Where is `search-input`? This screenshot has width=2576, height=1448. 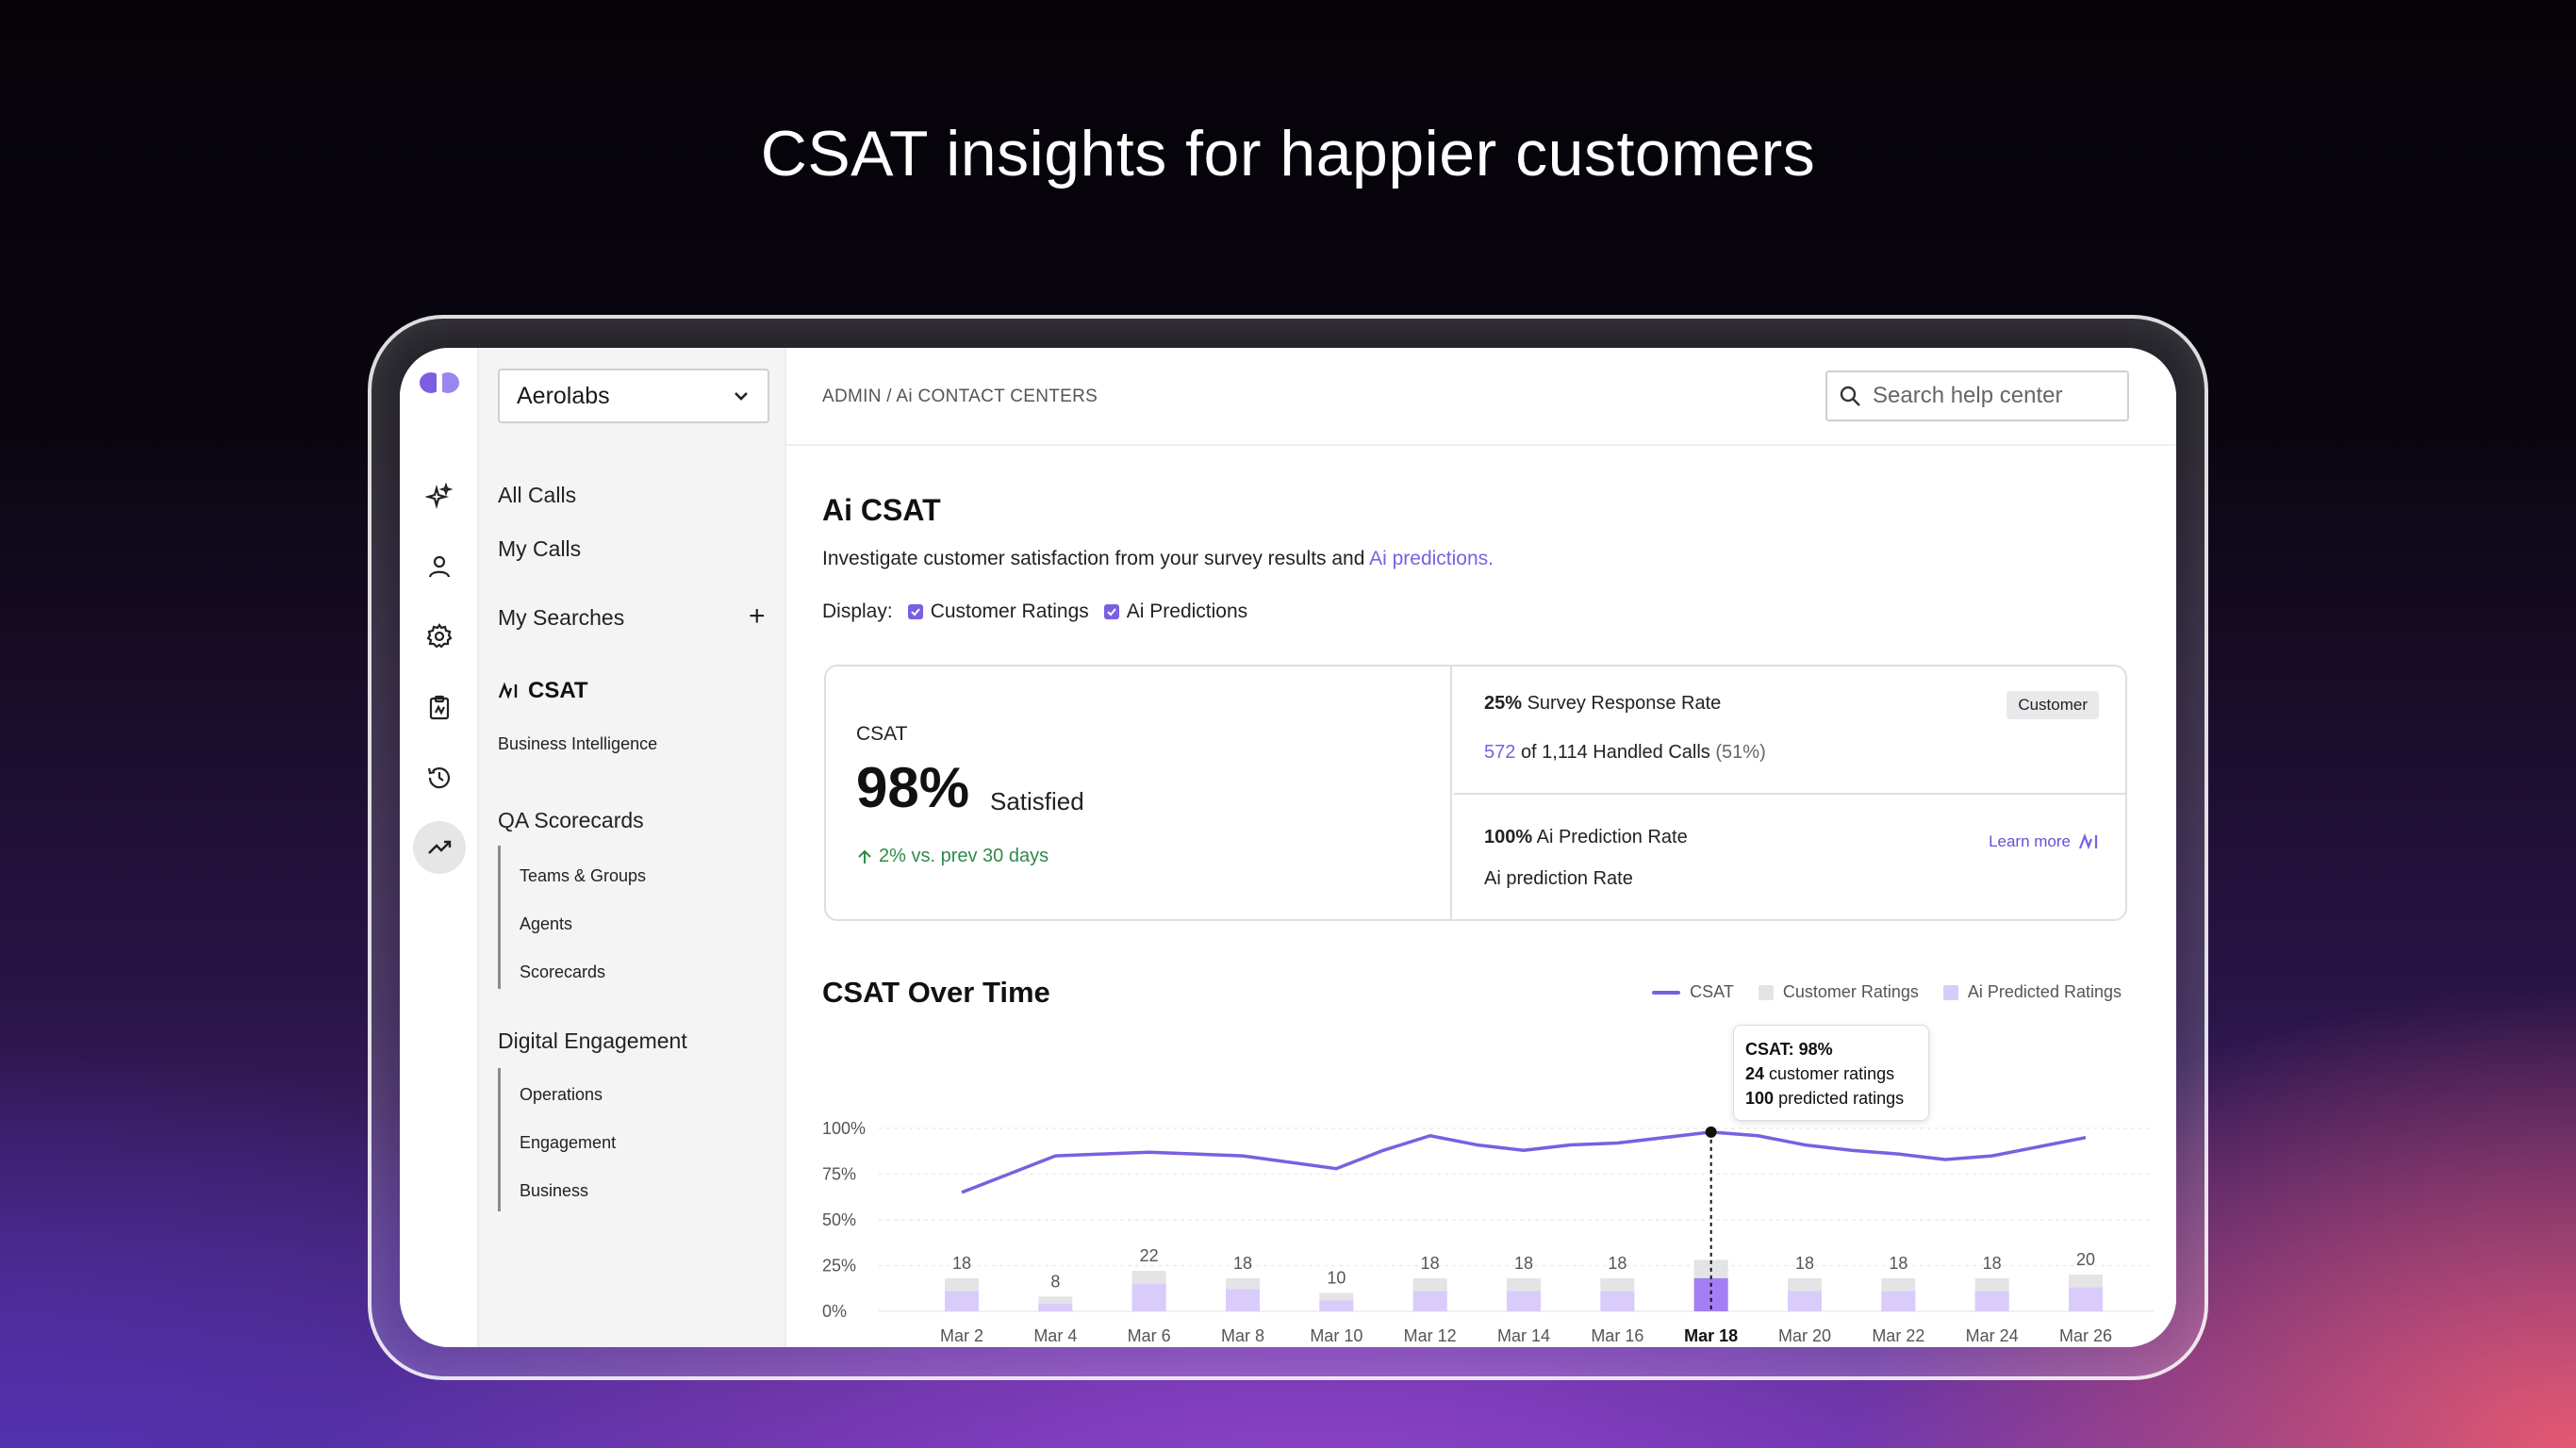 search-input is located at coordinates (1990, 396).